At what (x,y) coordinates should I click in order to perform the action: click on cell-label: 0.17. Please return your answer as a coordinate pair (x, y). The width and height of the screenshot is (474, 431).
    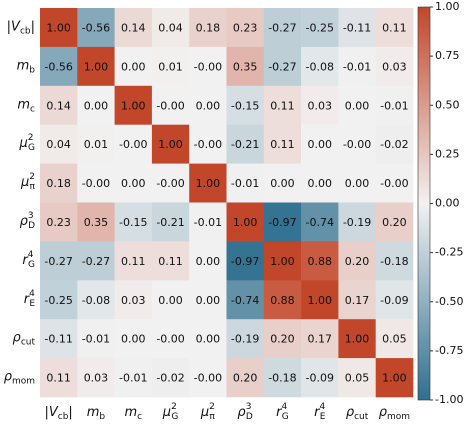
    Looking at the image, I should click on (320, 339).